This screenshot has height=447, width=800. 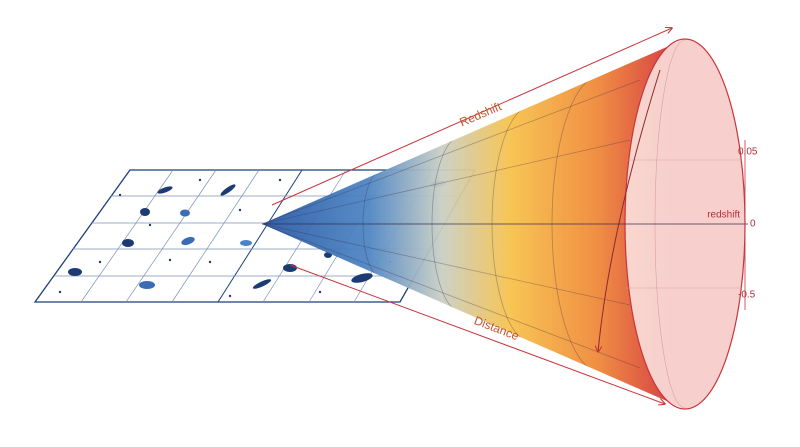 What do you see at coordinates (753, 224) in the screenshot?
I see `tick-label: 0` at bounding box center [753, 224].